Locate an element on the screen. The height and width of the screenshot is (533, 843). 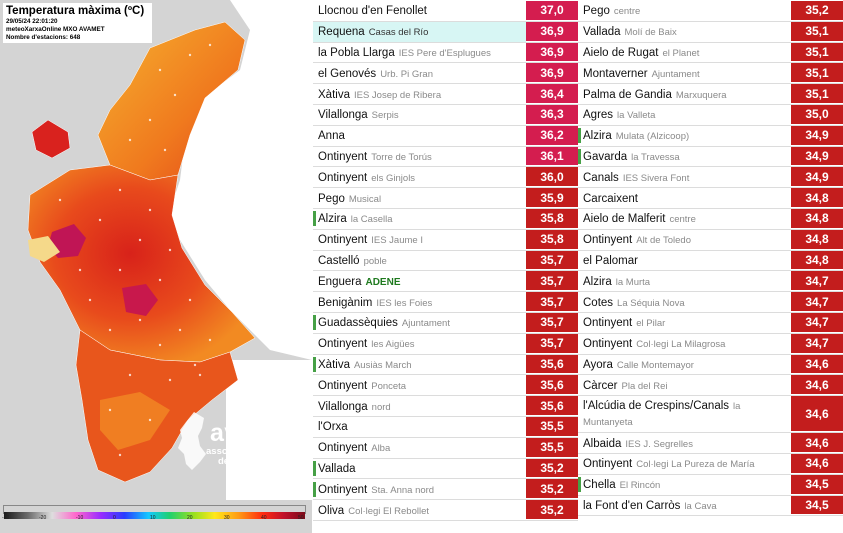
station-row: Enguera ADENE 35,7 is located at coordinates (445, 282).